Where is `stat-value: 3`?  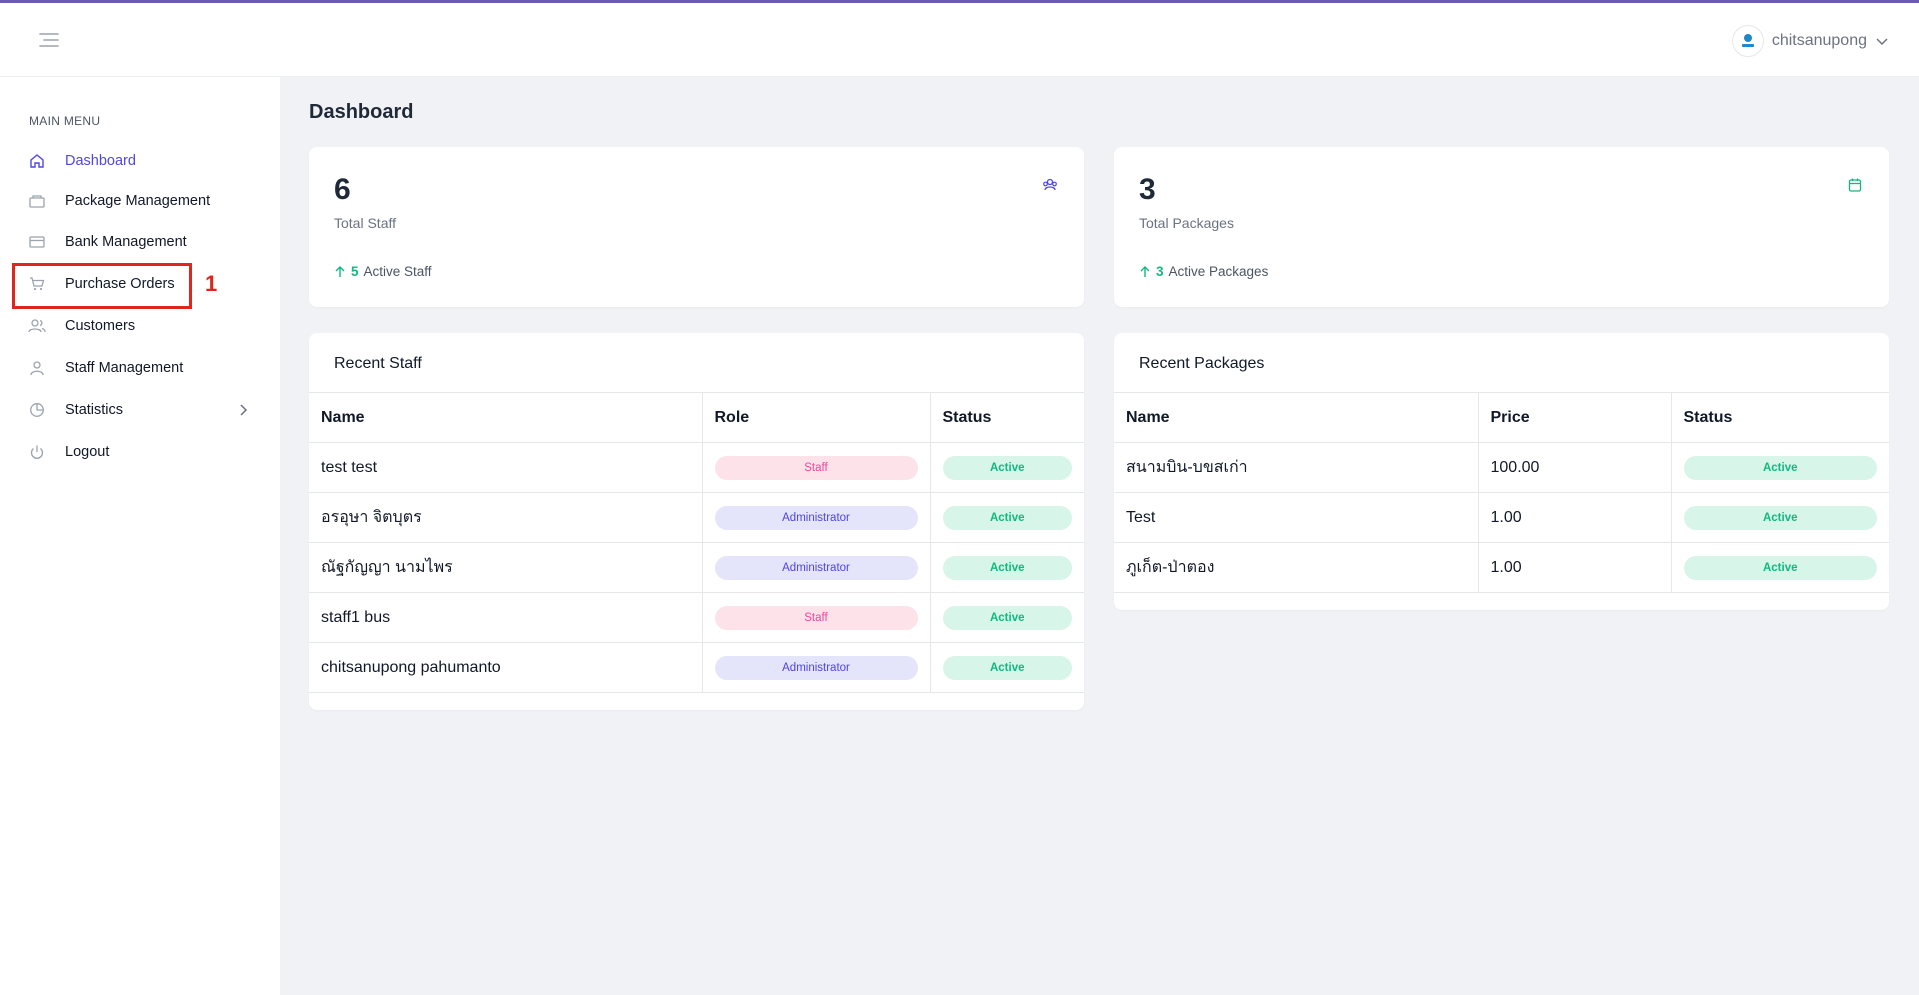
stat-value: 3 is located at coordinates (1147, 189).